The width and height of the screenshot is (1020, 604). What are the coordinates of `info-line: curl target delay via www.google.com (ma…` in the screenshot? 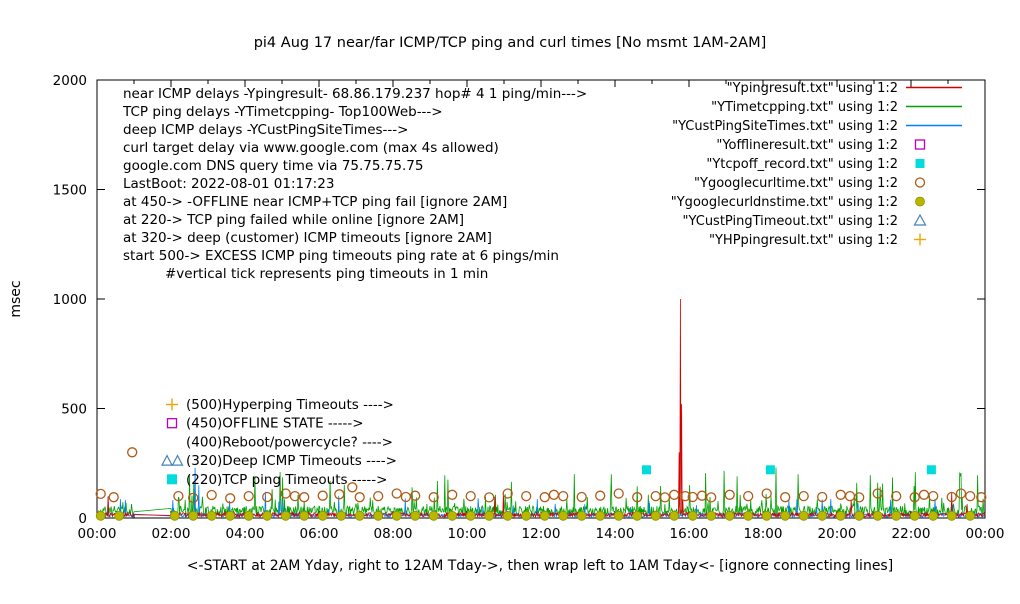 It's located at (311, 148).